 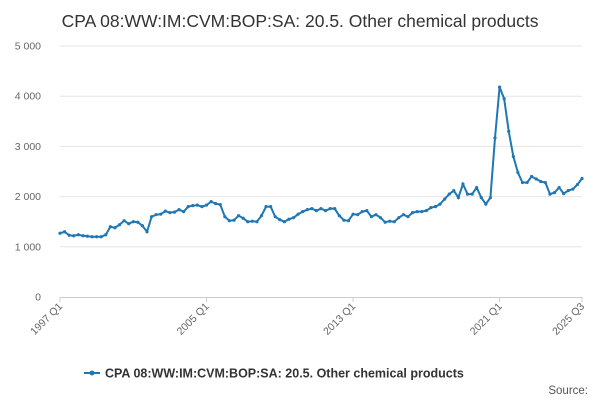 What do you see at coordinates (339, 319) in the screenshot?
I see `x-tick-label: 2013 Q1` at bounding box center [339, 319].